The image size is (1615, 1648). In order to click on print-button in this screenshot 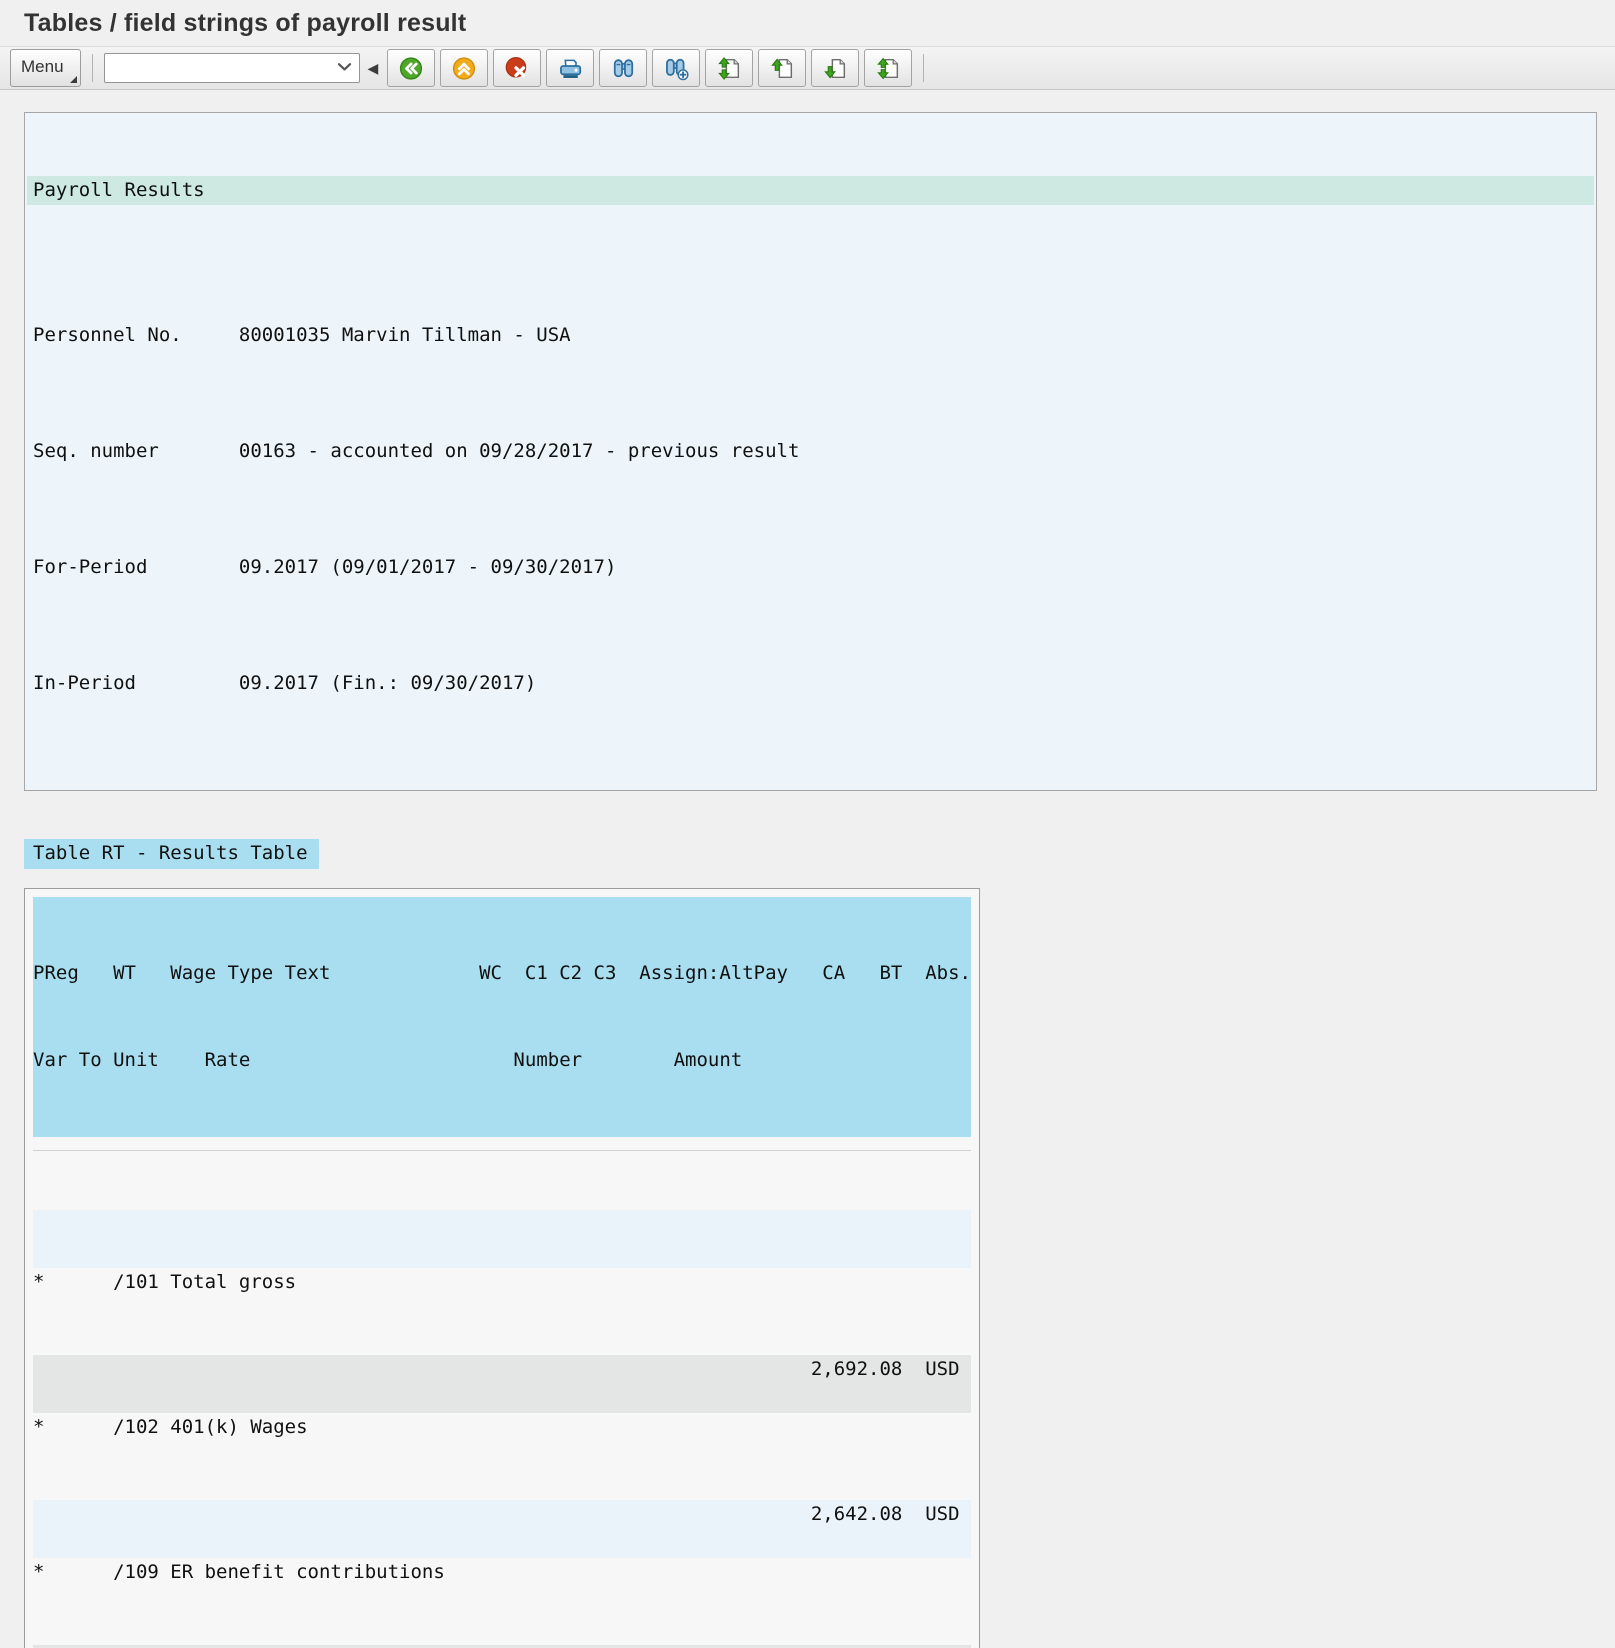, I will do `click(570, 68)`.